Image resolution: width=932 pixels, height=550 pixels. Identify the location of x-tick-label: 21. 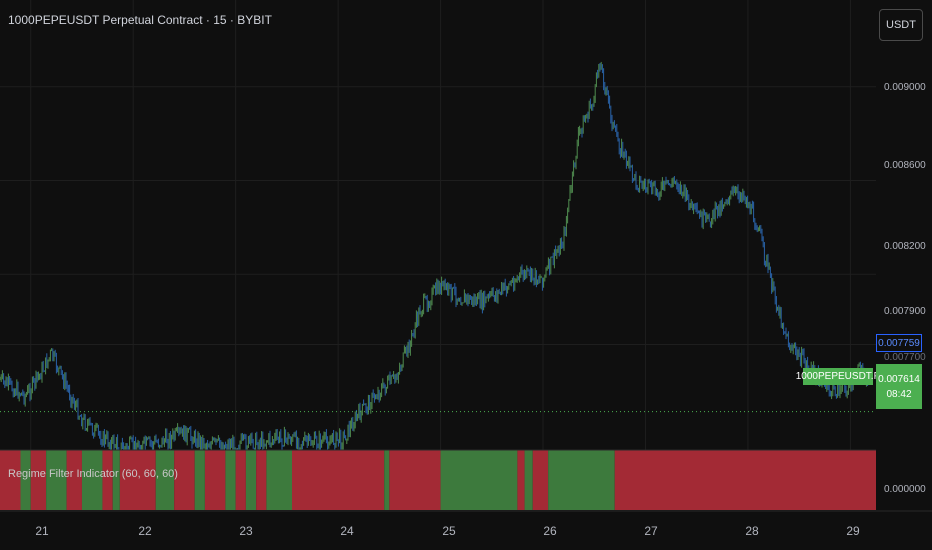
(42, 531).